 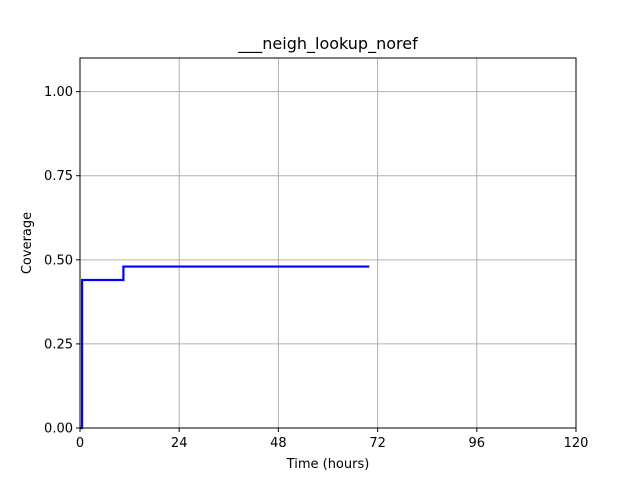 I want to click on y-tick-label: 0.75, so click(x=58, y=176).